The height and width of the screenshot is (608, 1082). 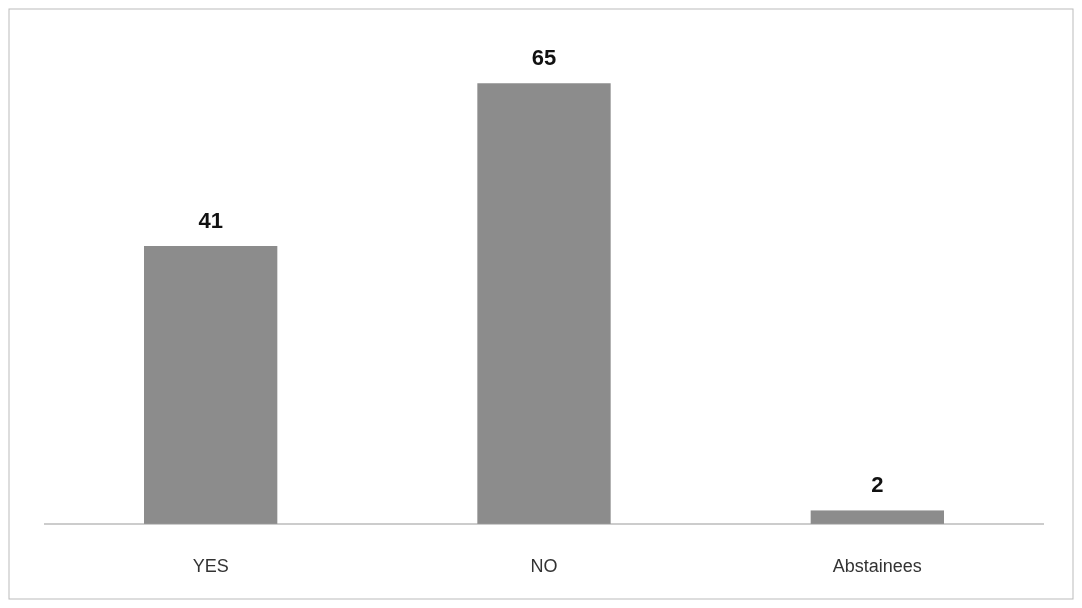 What do you see at coordinates (877, 485) in the screenshot?
I see `data-label: 2` at bounding box center [877, 485].